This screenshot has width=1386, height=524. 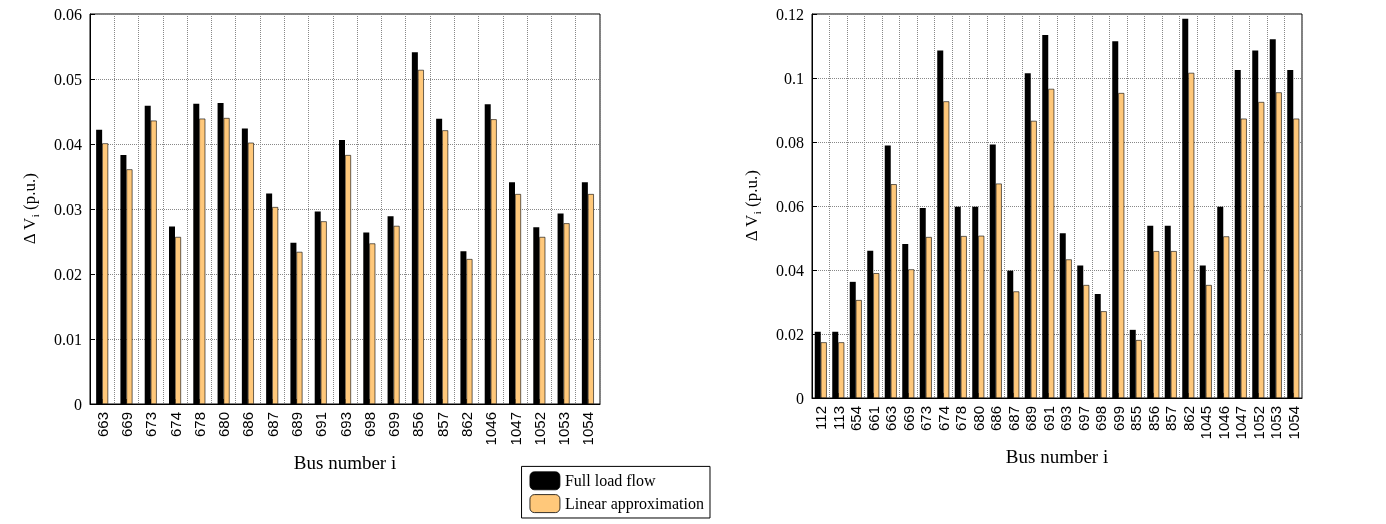 I want to click on legend-label: Linear approximation, so click(x=634, y=504).